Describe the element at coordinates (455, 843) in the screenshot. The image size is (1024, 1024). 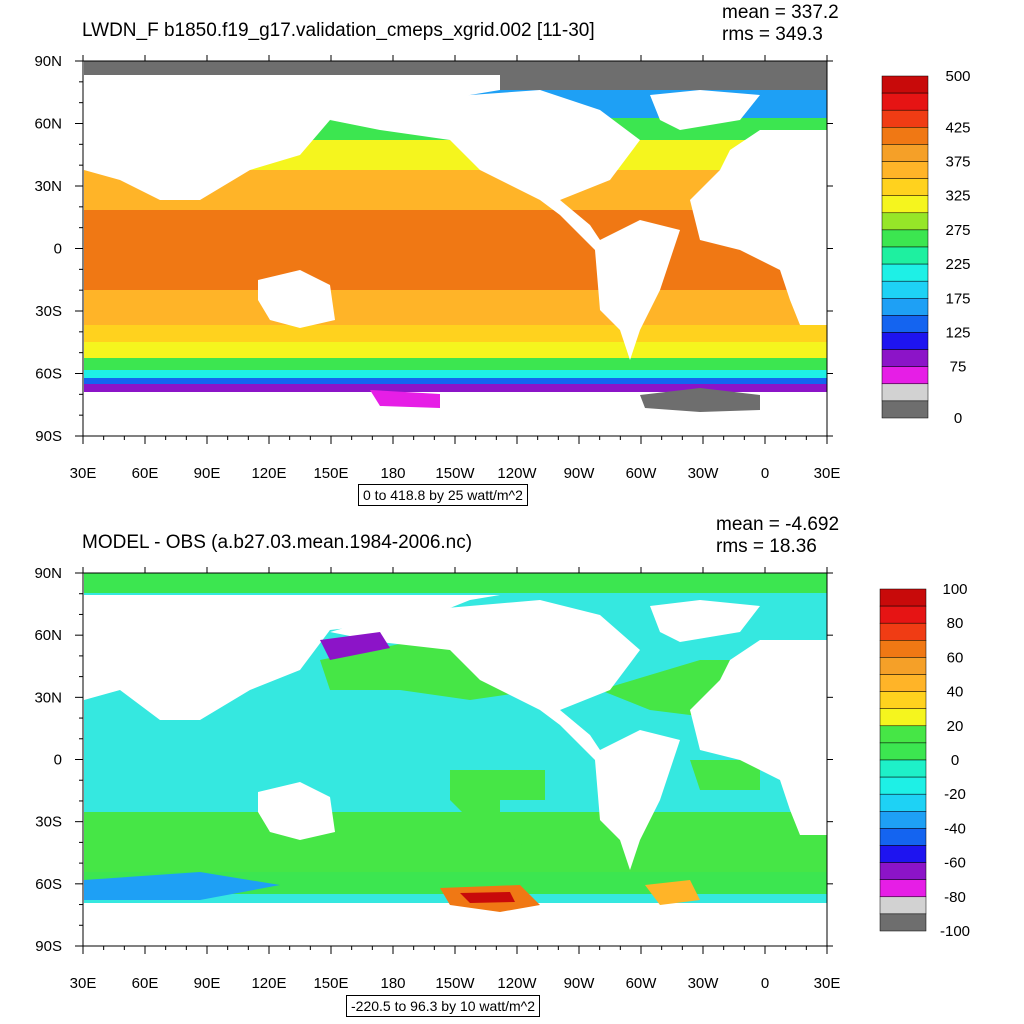
I see `p2-band-south` at that location.